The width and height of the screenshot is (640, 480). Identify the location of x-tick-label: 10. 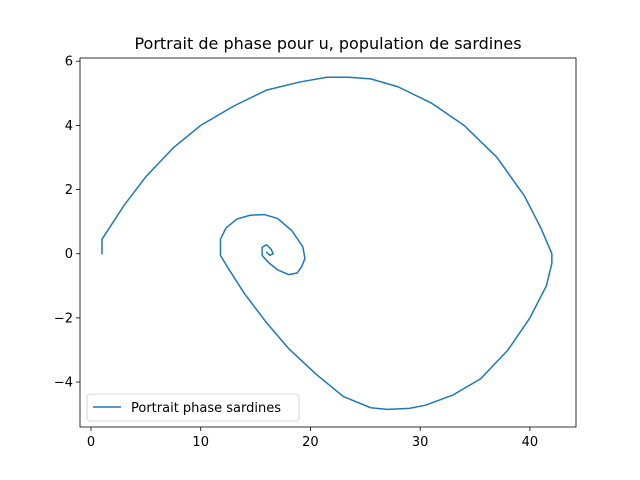
(200, 442).